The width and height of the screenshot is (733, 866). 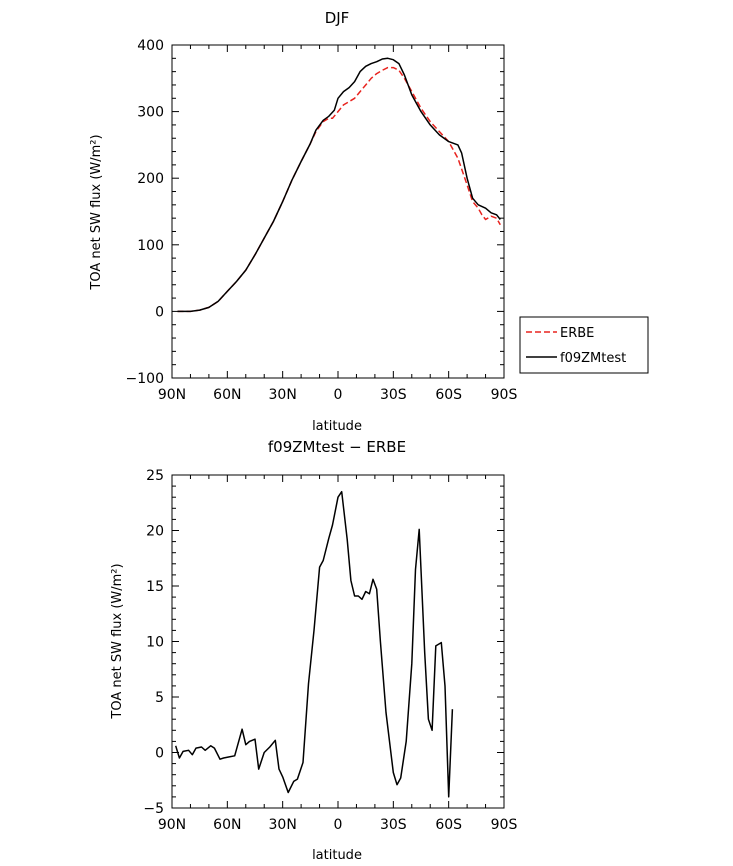 I want to click on legend-erbe-label: ERBE, so click(x=577, y=333).